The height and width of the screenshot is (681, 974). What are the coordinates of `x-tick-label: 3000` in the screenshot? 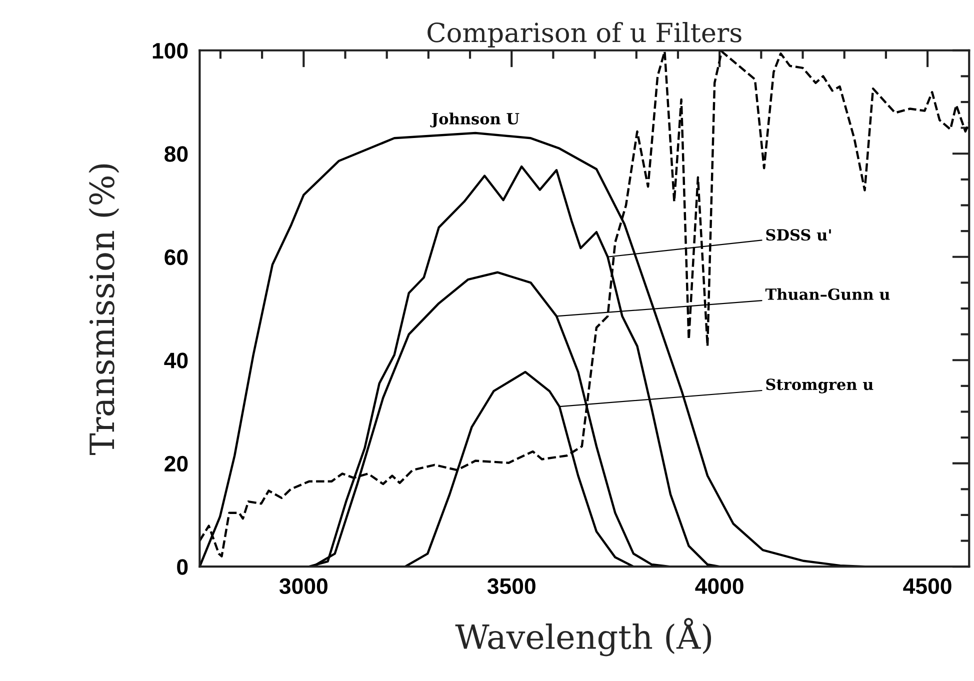 It's located at (303, 586).